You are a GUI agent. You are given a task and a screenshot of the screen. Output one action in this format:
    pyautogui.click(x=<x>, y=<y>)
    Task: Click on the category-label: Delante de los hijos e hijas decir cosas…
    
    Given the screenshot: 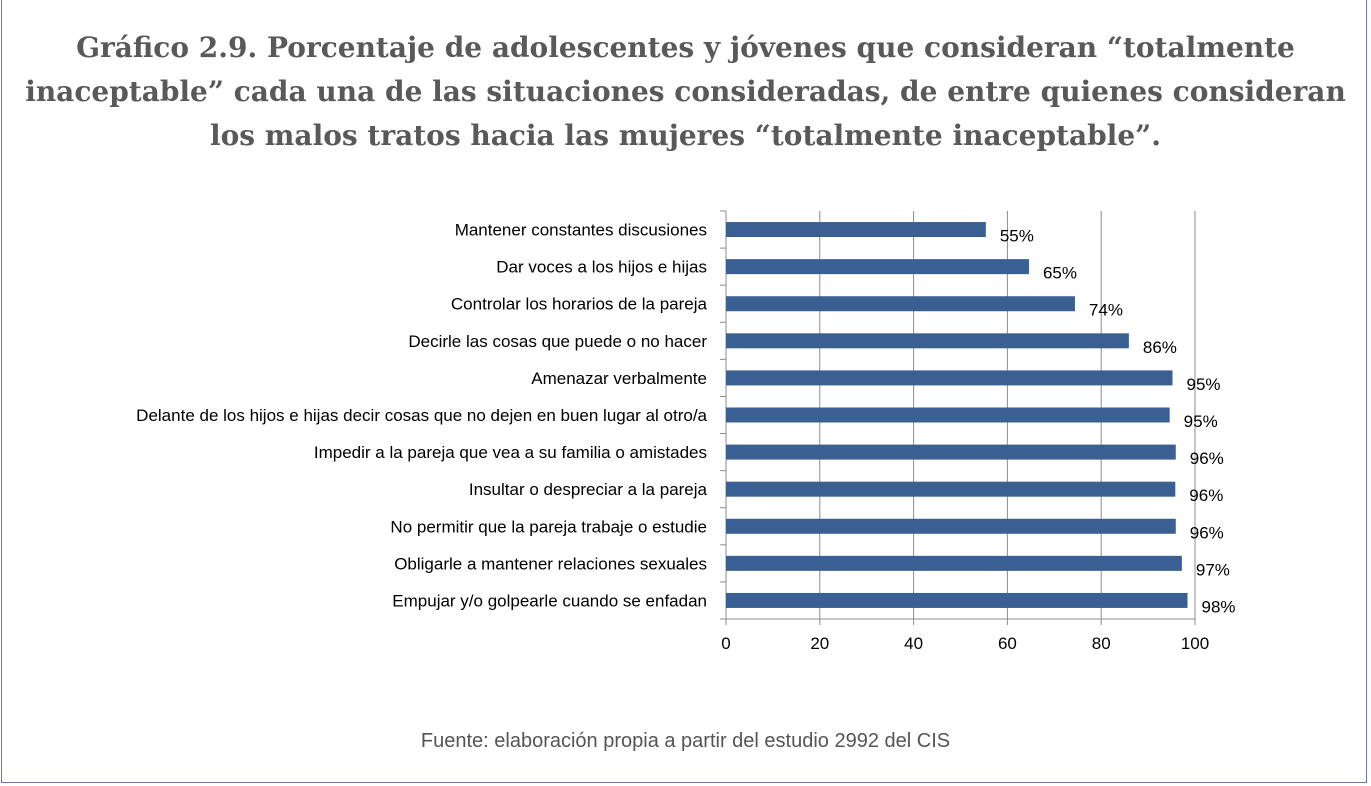 What is the action you would take?
    pyautogui.click(x=421, y=415)
    